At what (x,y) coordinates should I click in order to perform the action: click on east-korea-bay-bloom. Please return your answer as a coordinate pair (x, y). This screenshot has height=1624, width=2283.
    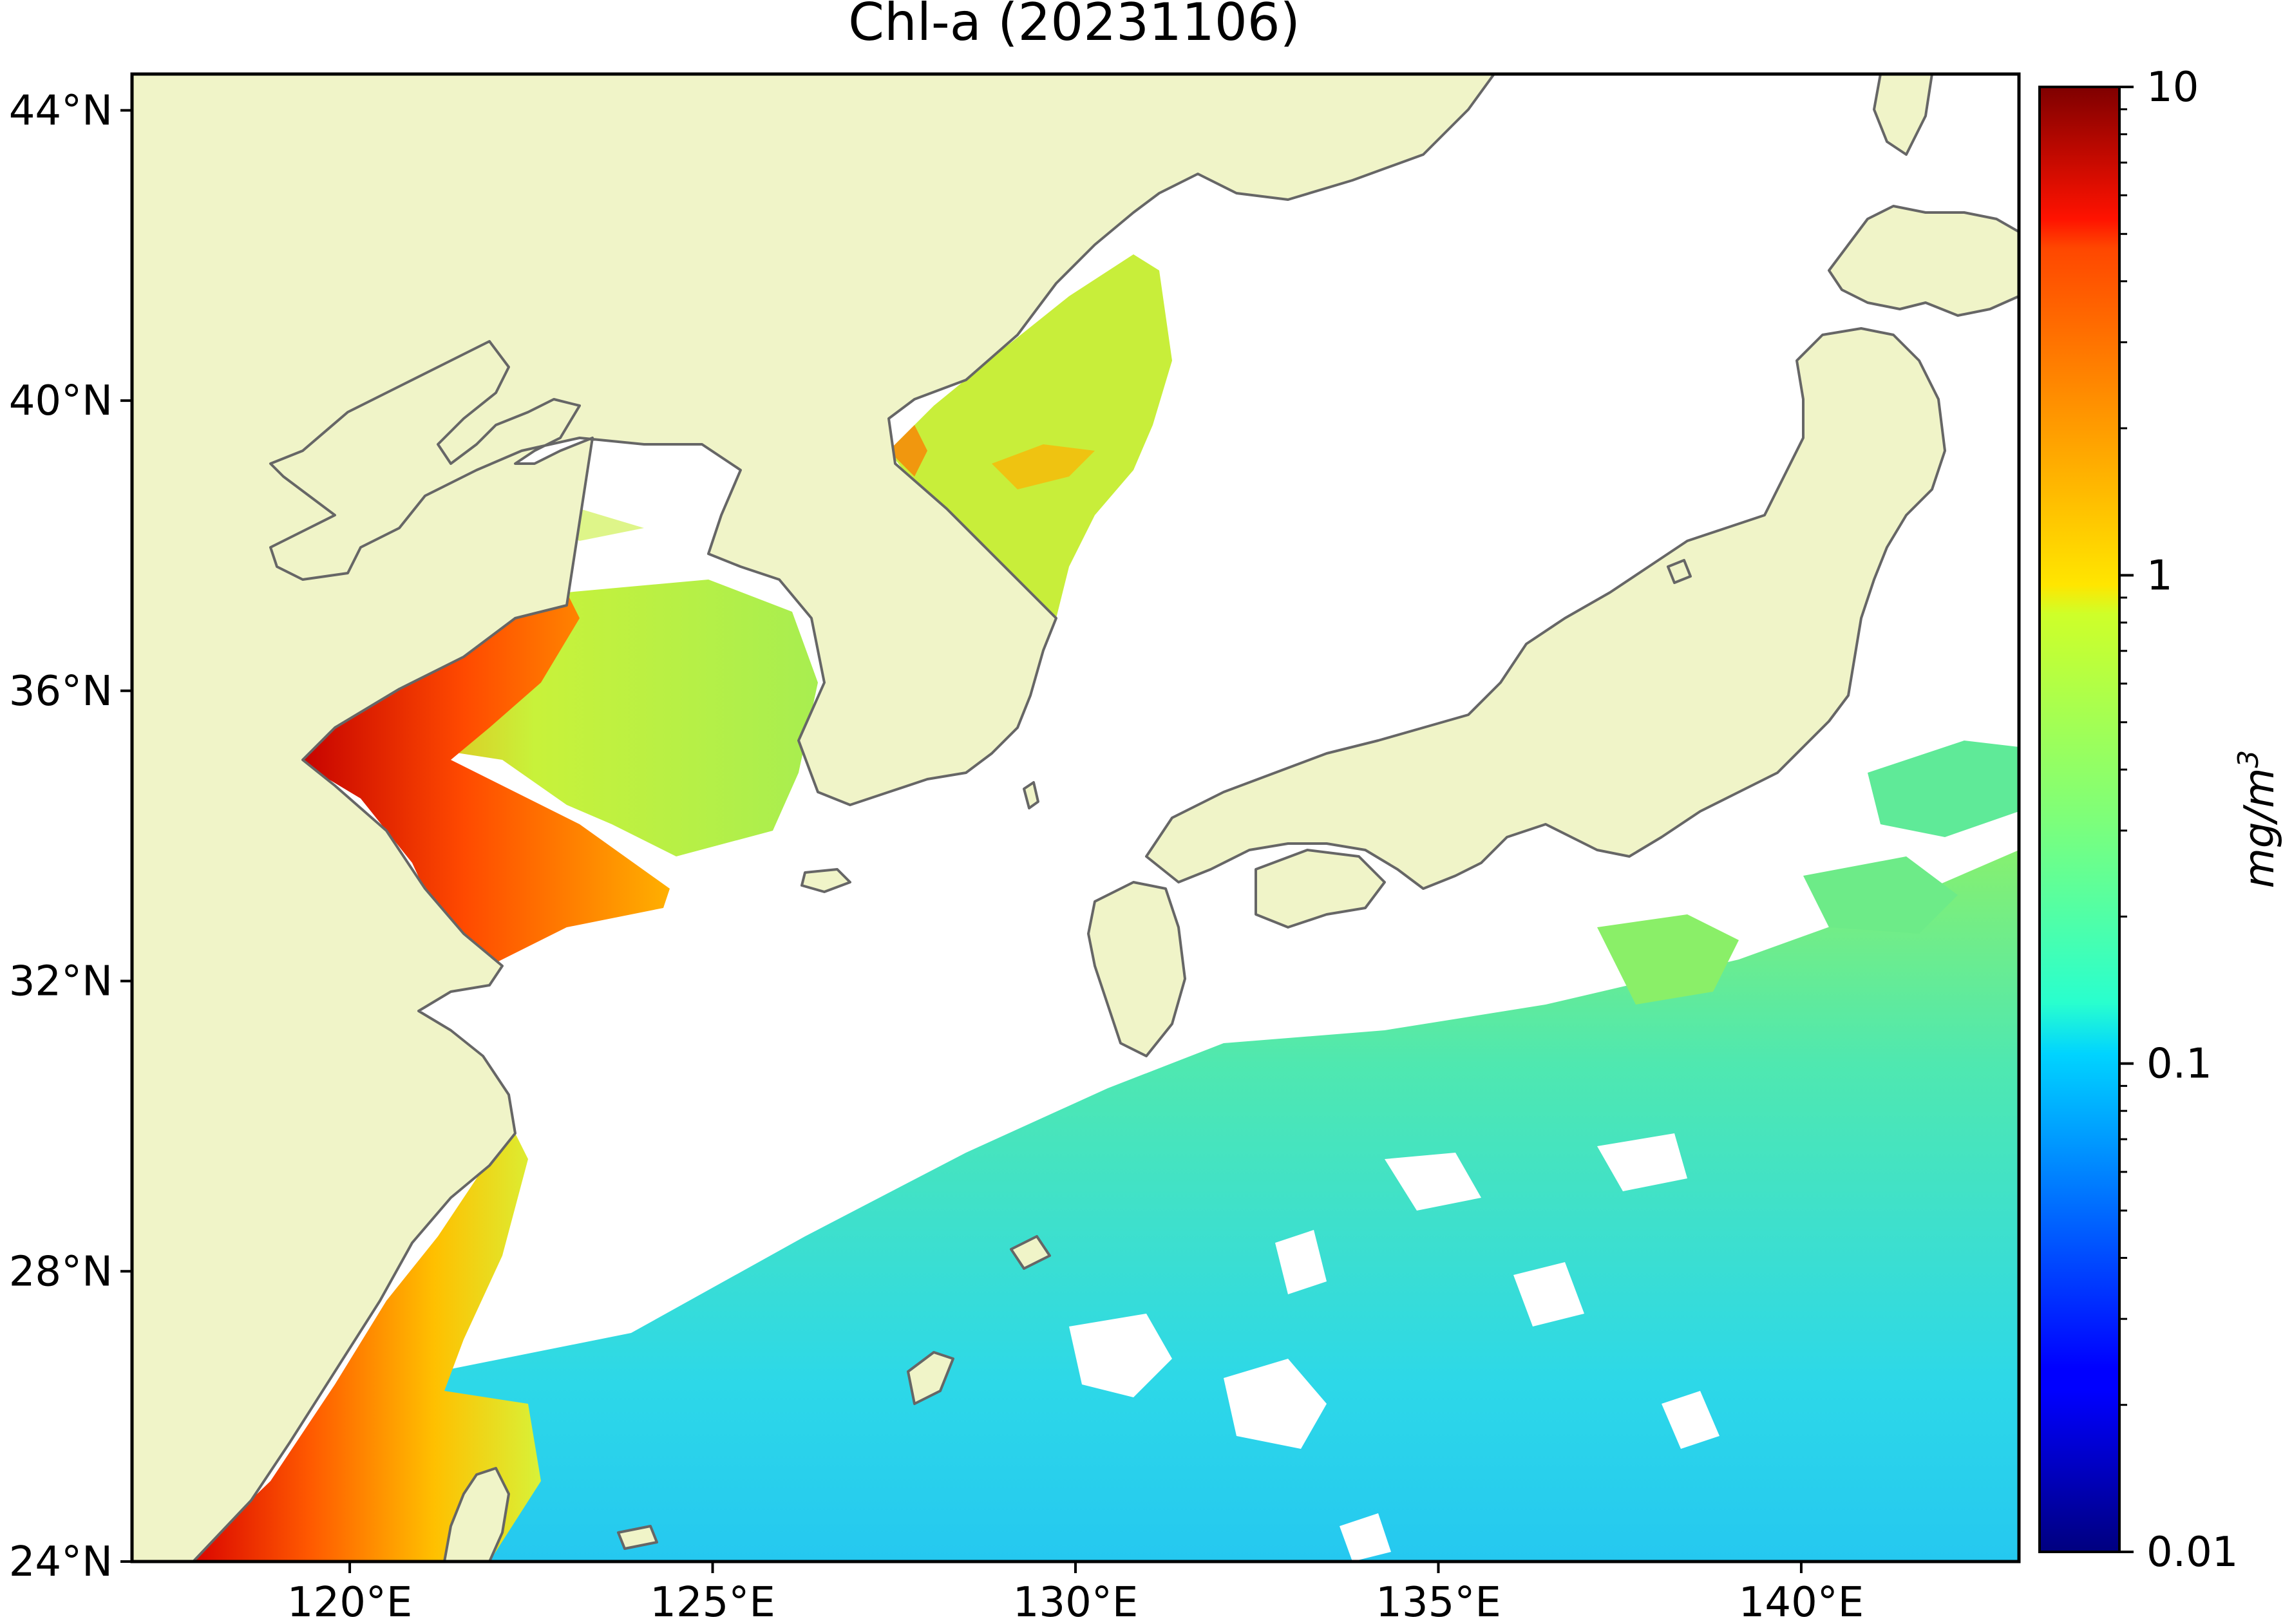
    Looking at the image, I should click on (1043, 467).